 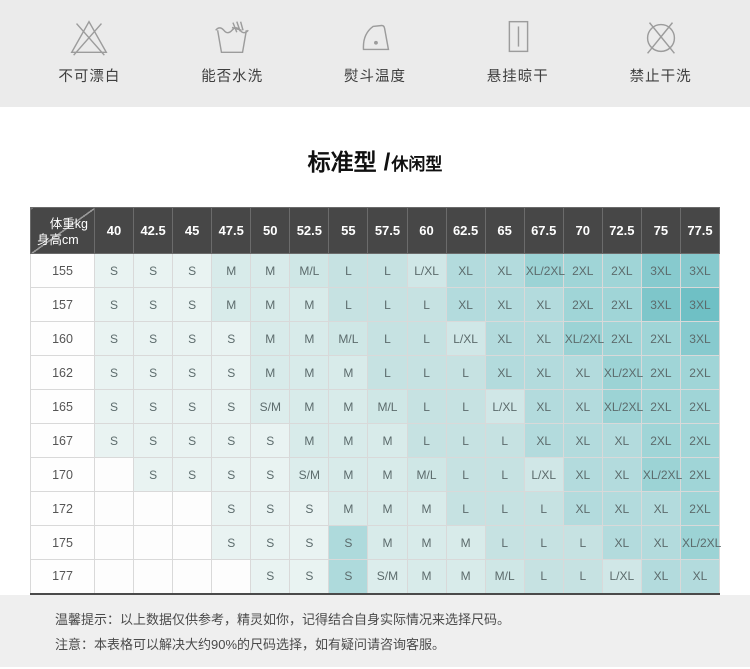 What do you see at coordinates (582, 230) in the screenshot?
I see `weight-header-cell: 70` at bounding box center [582, 230].